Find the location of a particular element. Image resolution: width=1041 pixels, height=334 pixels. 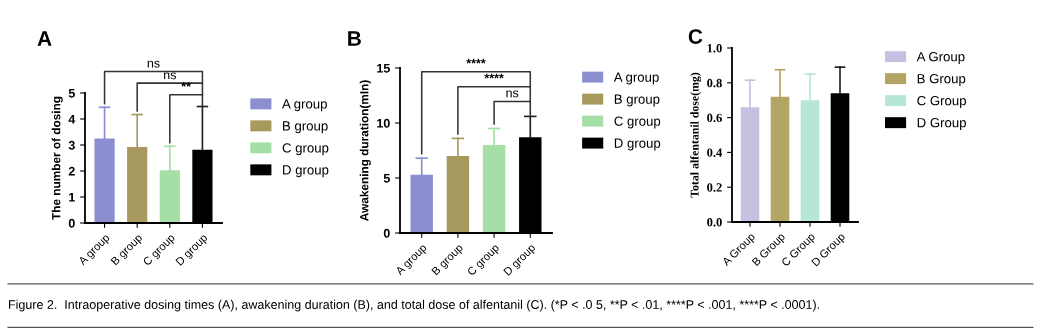

legend-label: A Group is located at coordinates (940, 57).